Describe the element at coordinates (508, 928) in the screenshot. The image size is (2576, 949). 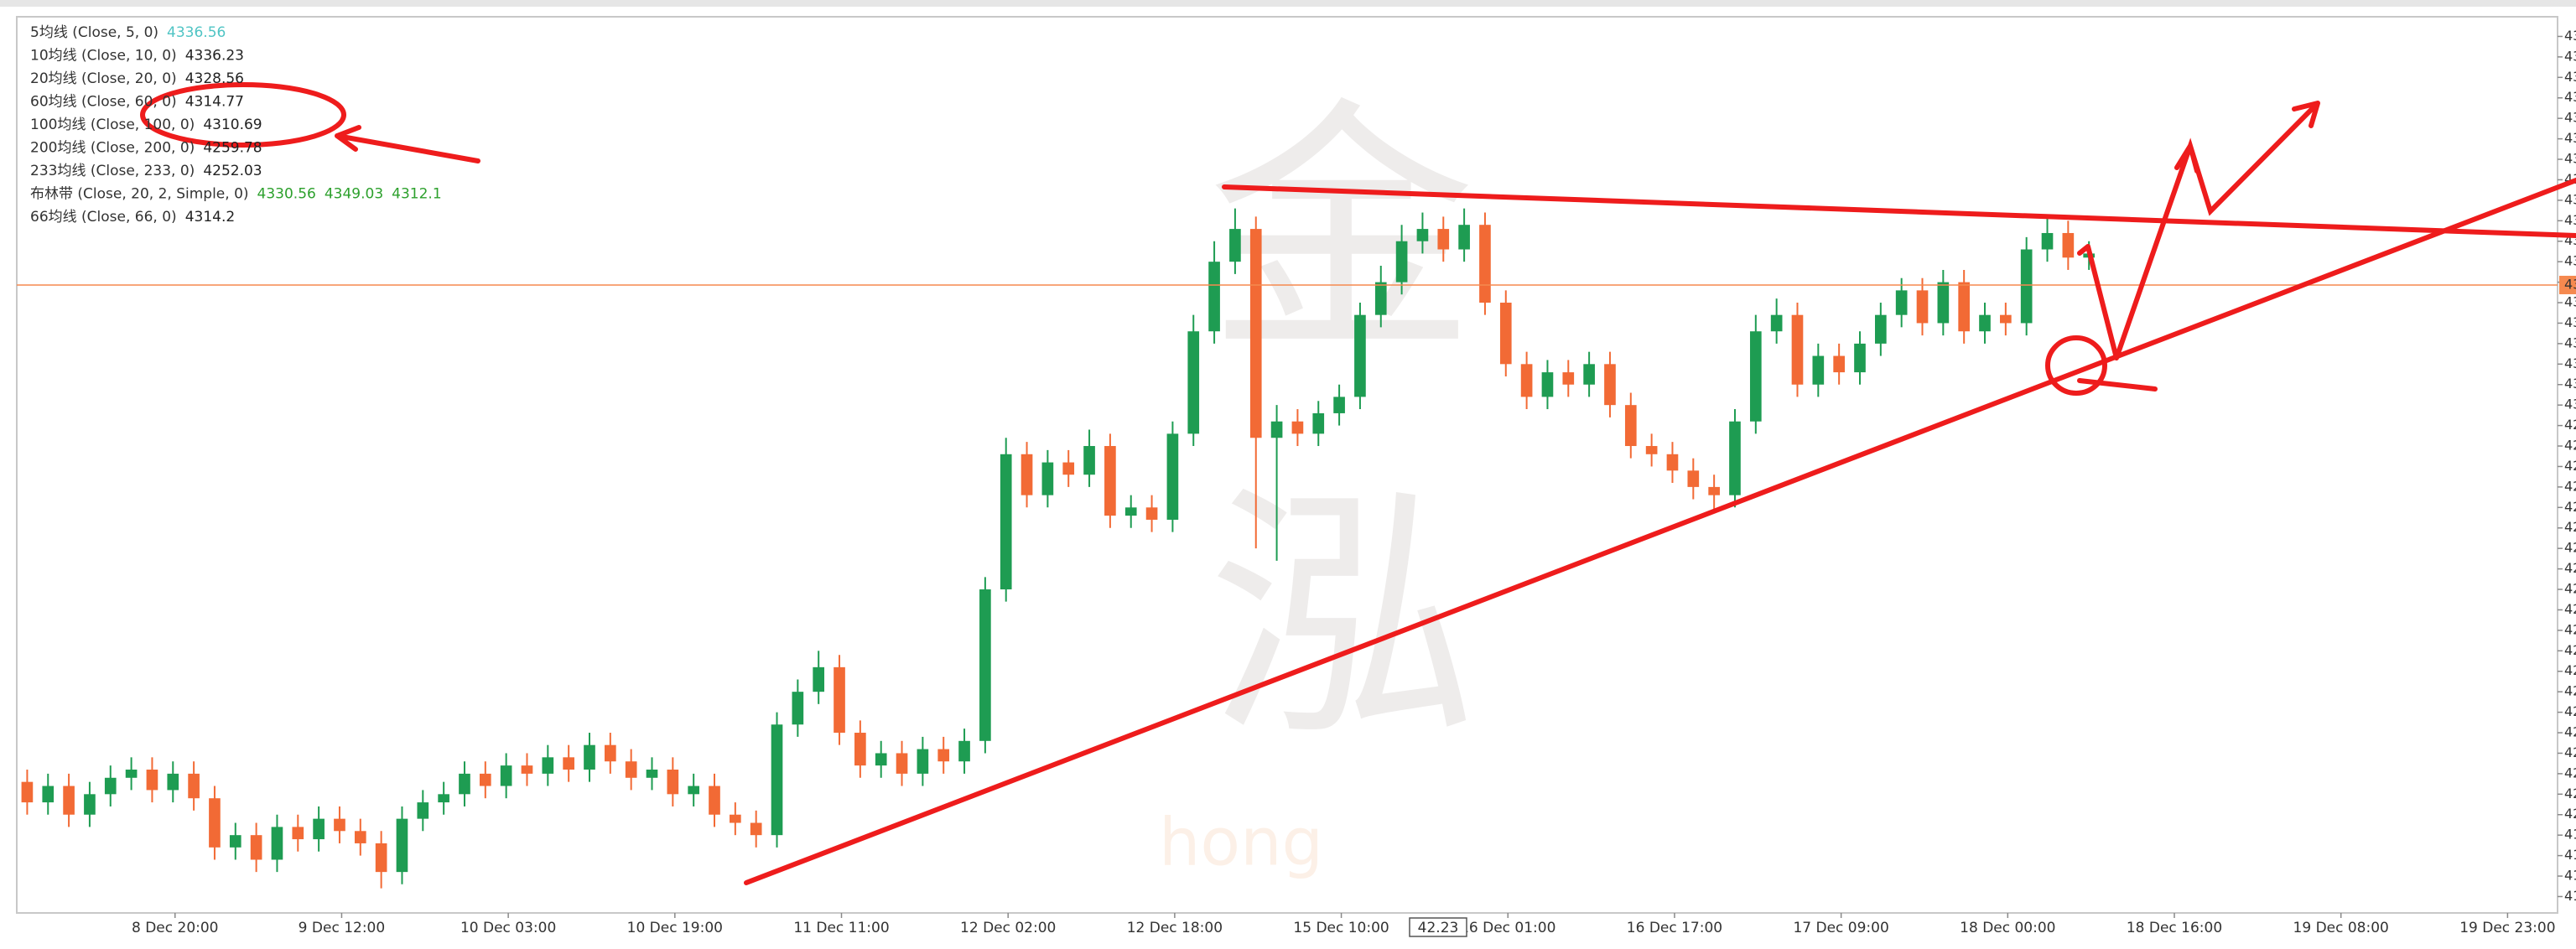
I see `x-tick-label: 10 Dec 03:00` at that location.